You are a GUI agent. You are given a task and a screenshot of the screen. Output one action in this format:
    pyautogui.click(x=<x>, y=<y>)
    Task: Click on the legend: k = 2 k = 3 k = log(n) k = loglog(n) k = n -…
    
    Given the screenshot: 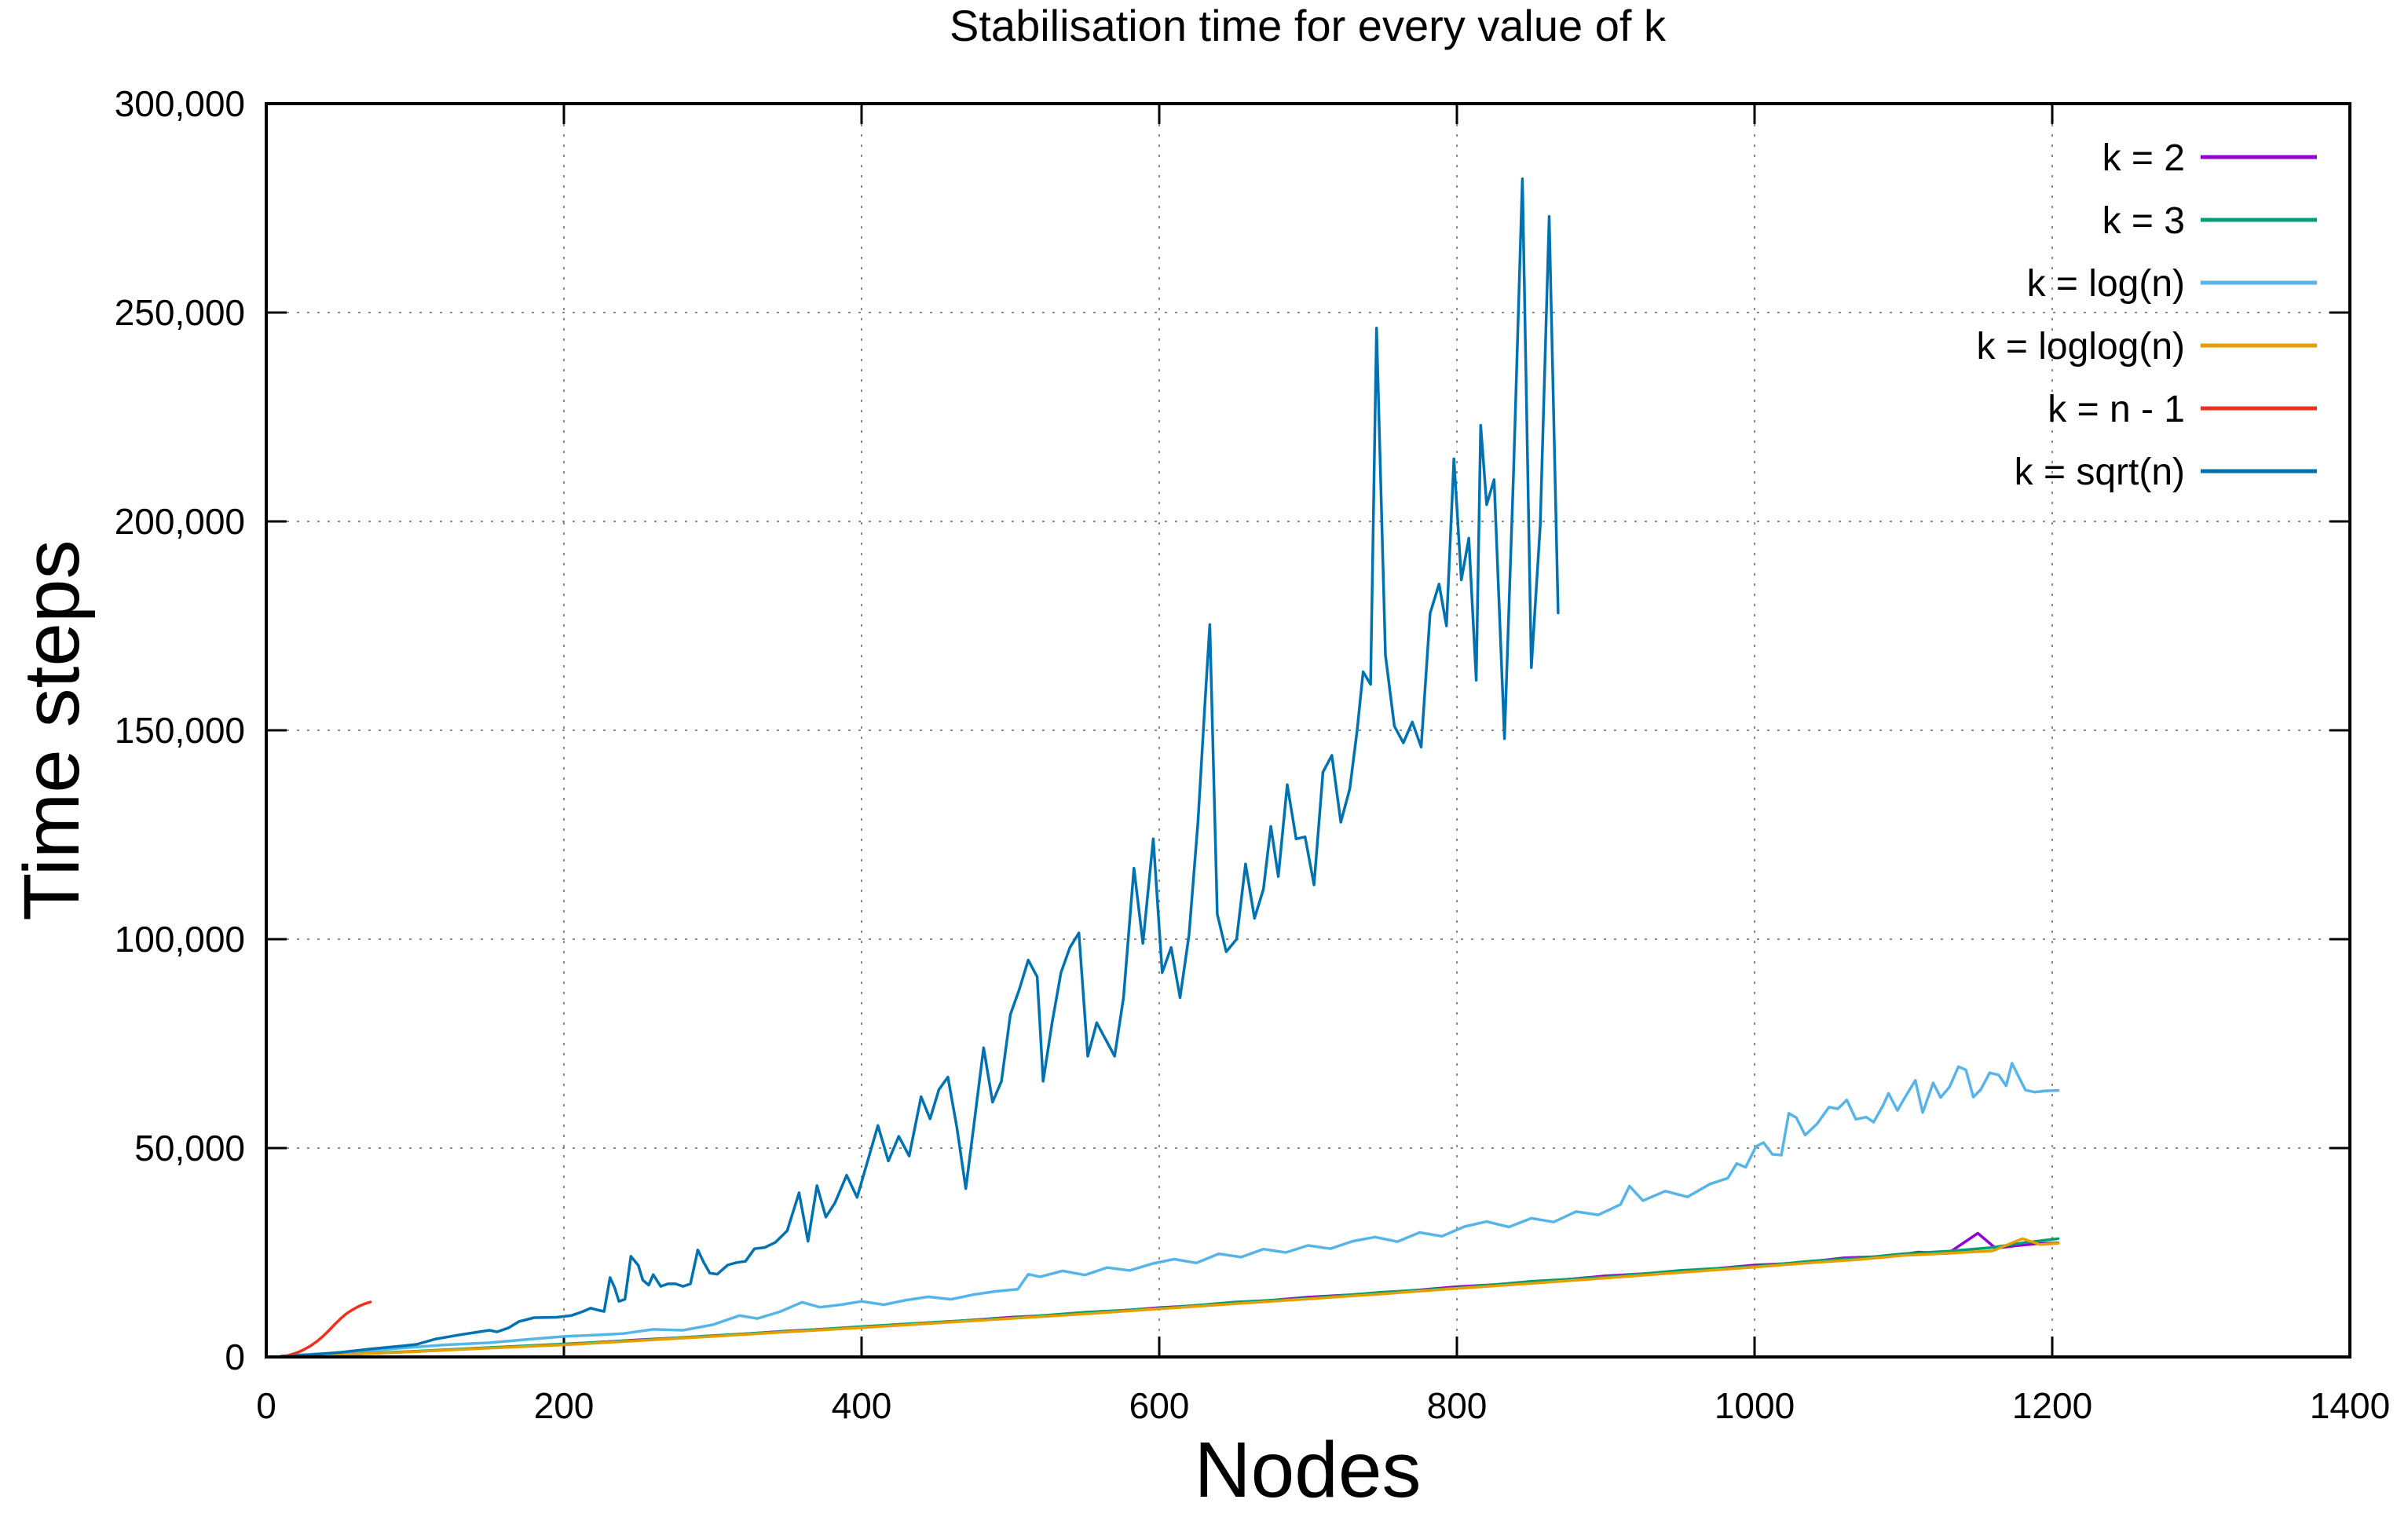 What is the action you would take?
    pyautogui.click(x=2147, y=315)
    